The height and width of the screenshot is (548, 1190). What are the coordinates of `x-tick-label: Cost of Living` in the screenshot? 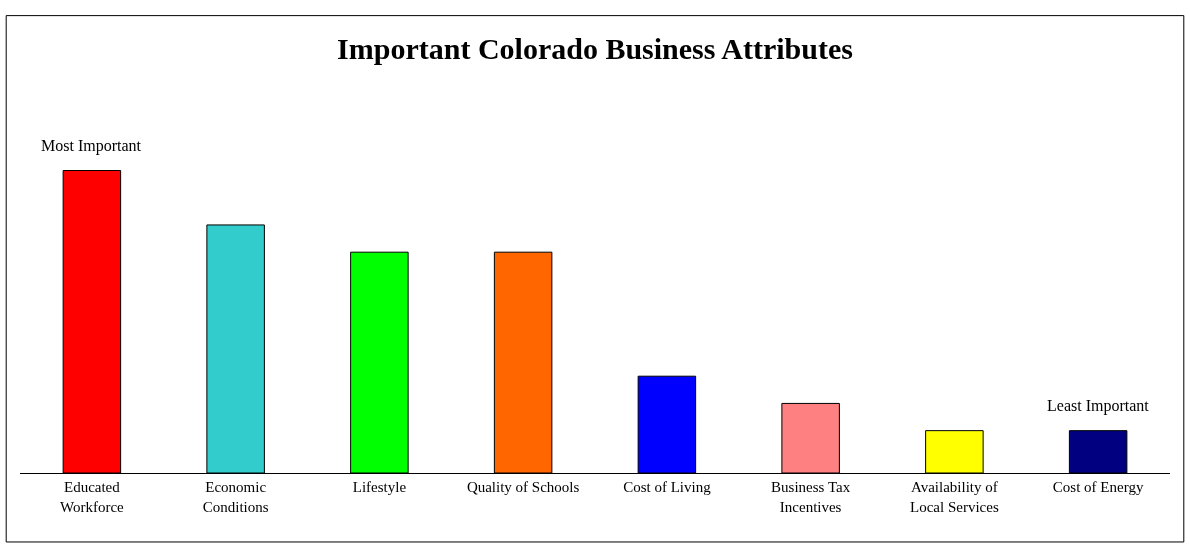 It's located at (667, 487).